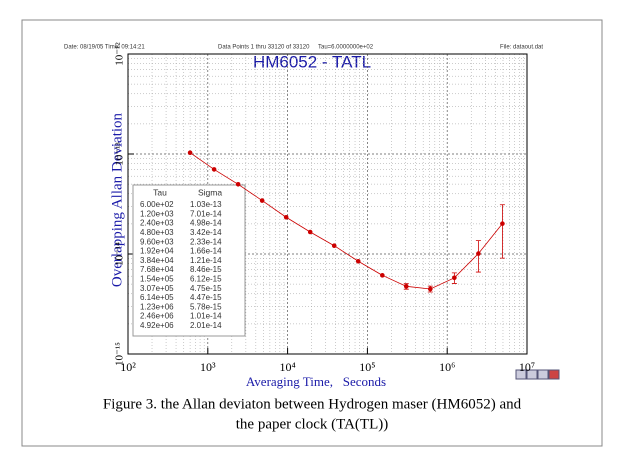 The height and width of the screenshot is (468, 624). What do you see at coordinates (157, 269) in the screenshot?
I see `table-tau: 7.68e+04` at bounding box center [157, 269].